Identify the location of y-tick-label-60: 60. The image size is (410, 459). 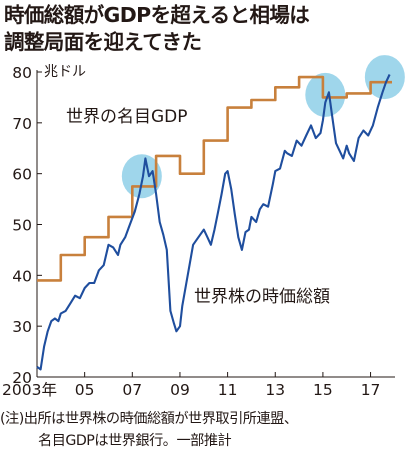
(22, 175).